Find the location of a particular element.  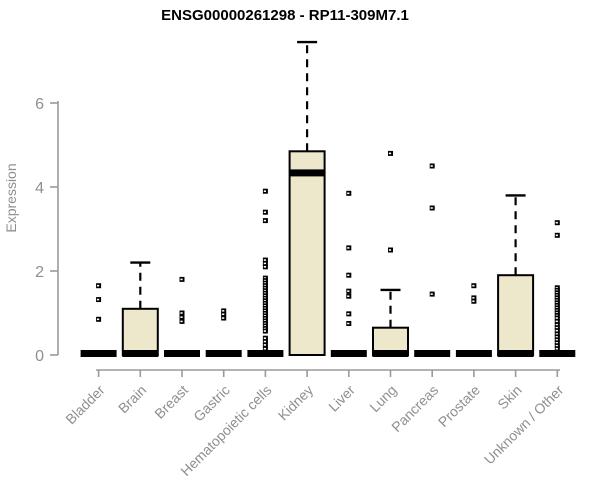

x-tick-label-skin: Skin is located at coordinates (509, 397).